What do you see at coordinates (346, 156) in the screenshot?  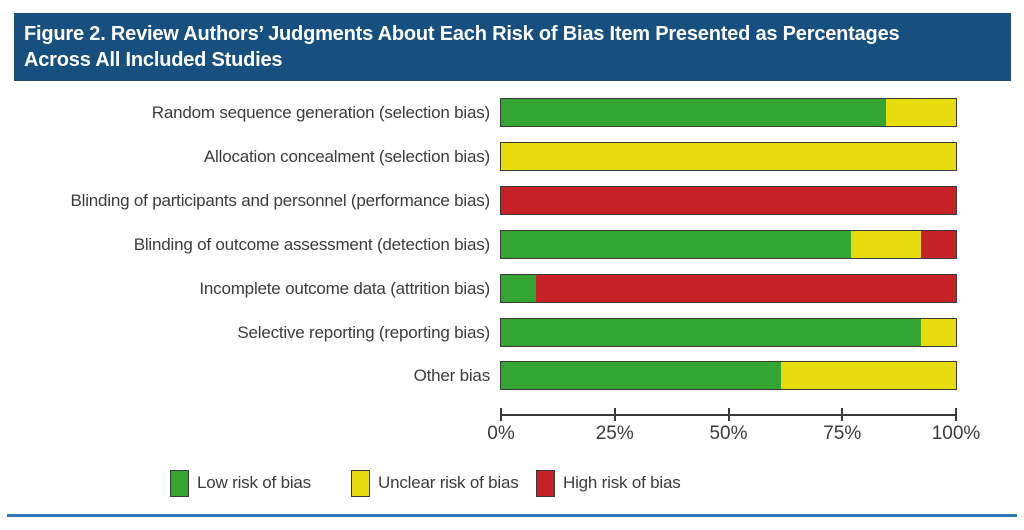 I see `bar-row-label: Allocation concealment (selection bias)` at bounding box center [346, 156].